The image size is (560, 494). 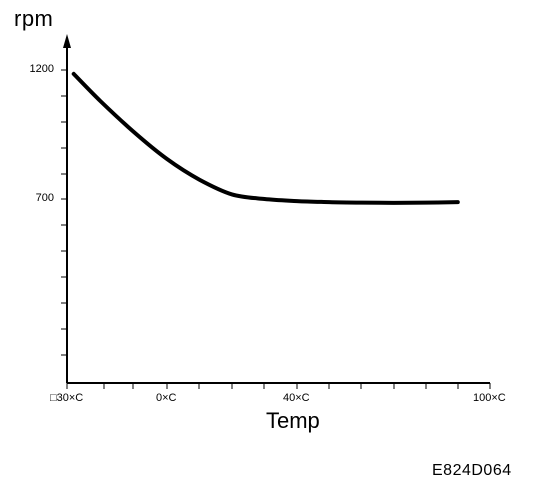 What do you see at coordinates (472, 470) in the screenshot?
I see `figure-code: E824D064` at bounding box center [472, 470].